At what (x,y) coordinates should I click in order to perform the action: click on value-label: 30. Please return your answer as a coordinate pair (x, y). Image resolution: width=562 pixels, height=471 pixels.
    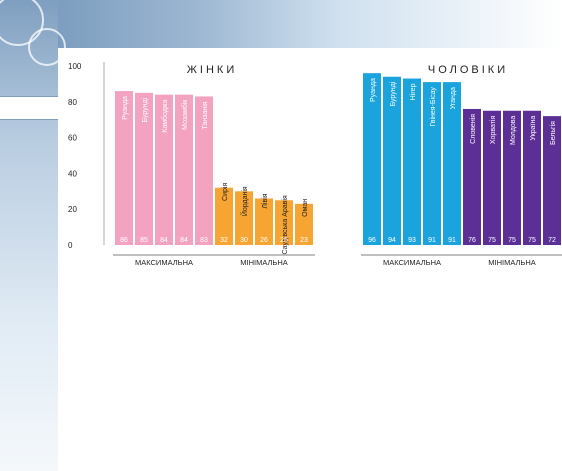
    Looking at the image, I should click on (244, 240).